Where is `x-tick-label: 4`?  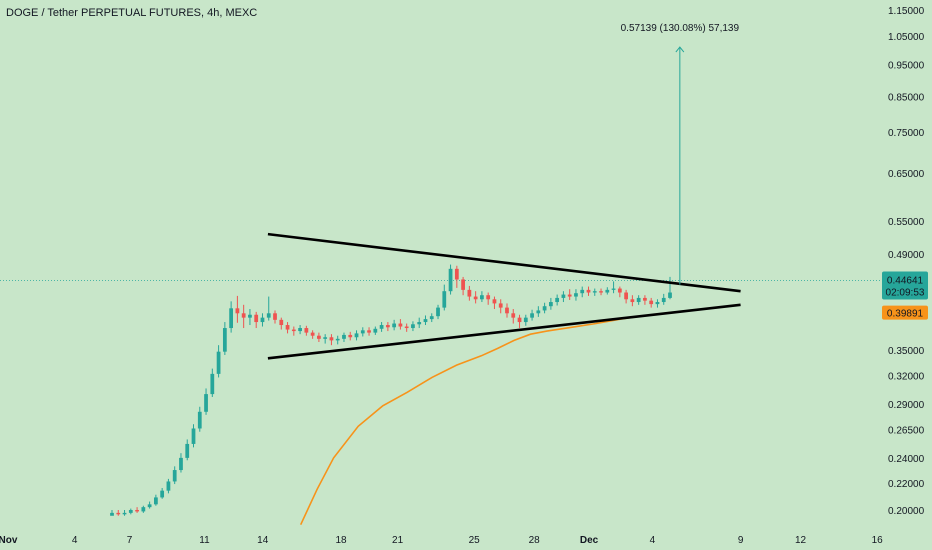 x-tick-label: 4 is located at coordinates (653, 540).